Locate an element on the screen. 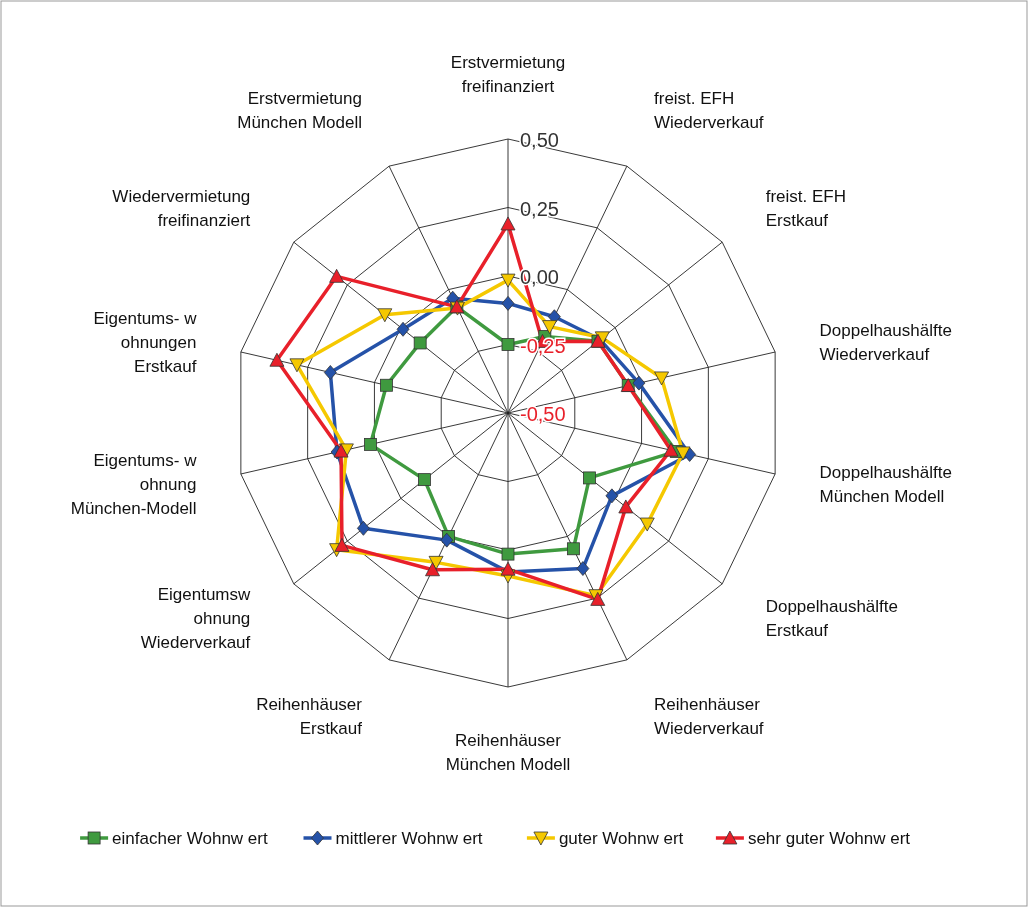 This screenshot has width=1028, height=907. spoke-label: freist. EFH Wiederverkauf is located at coordinates (709, 110).